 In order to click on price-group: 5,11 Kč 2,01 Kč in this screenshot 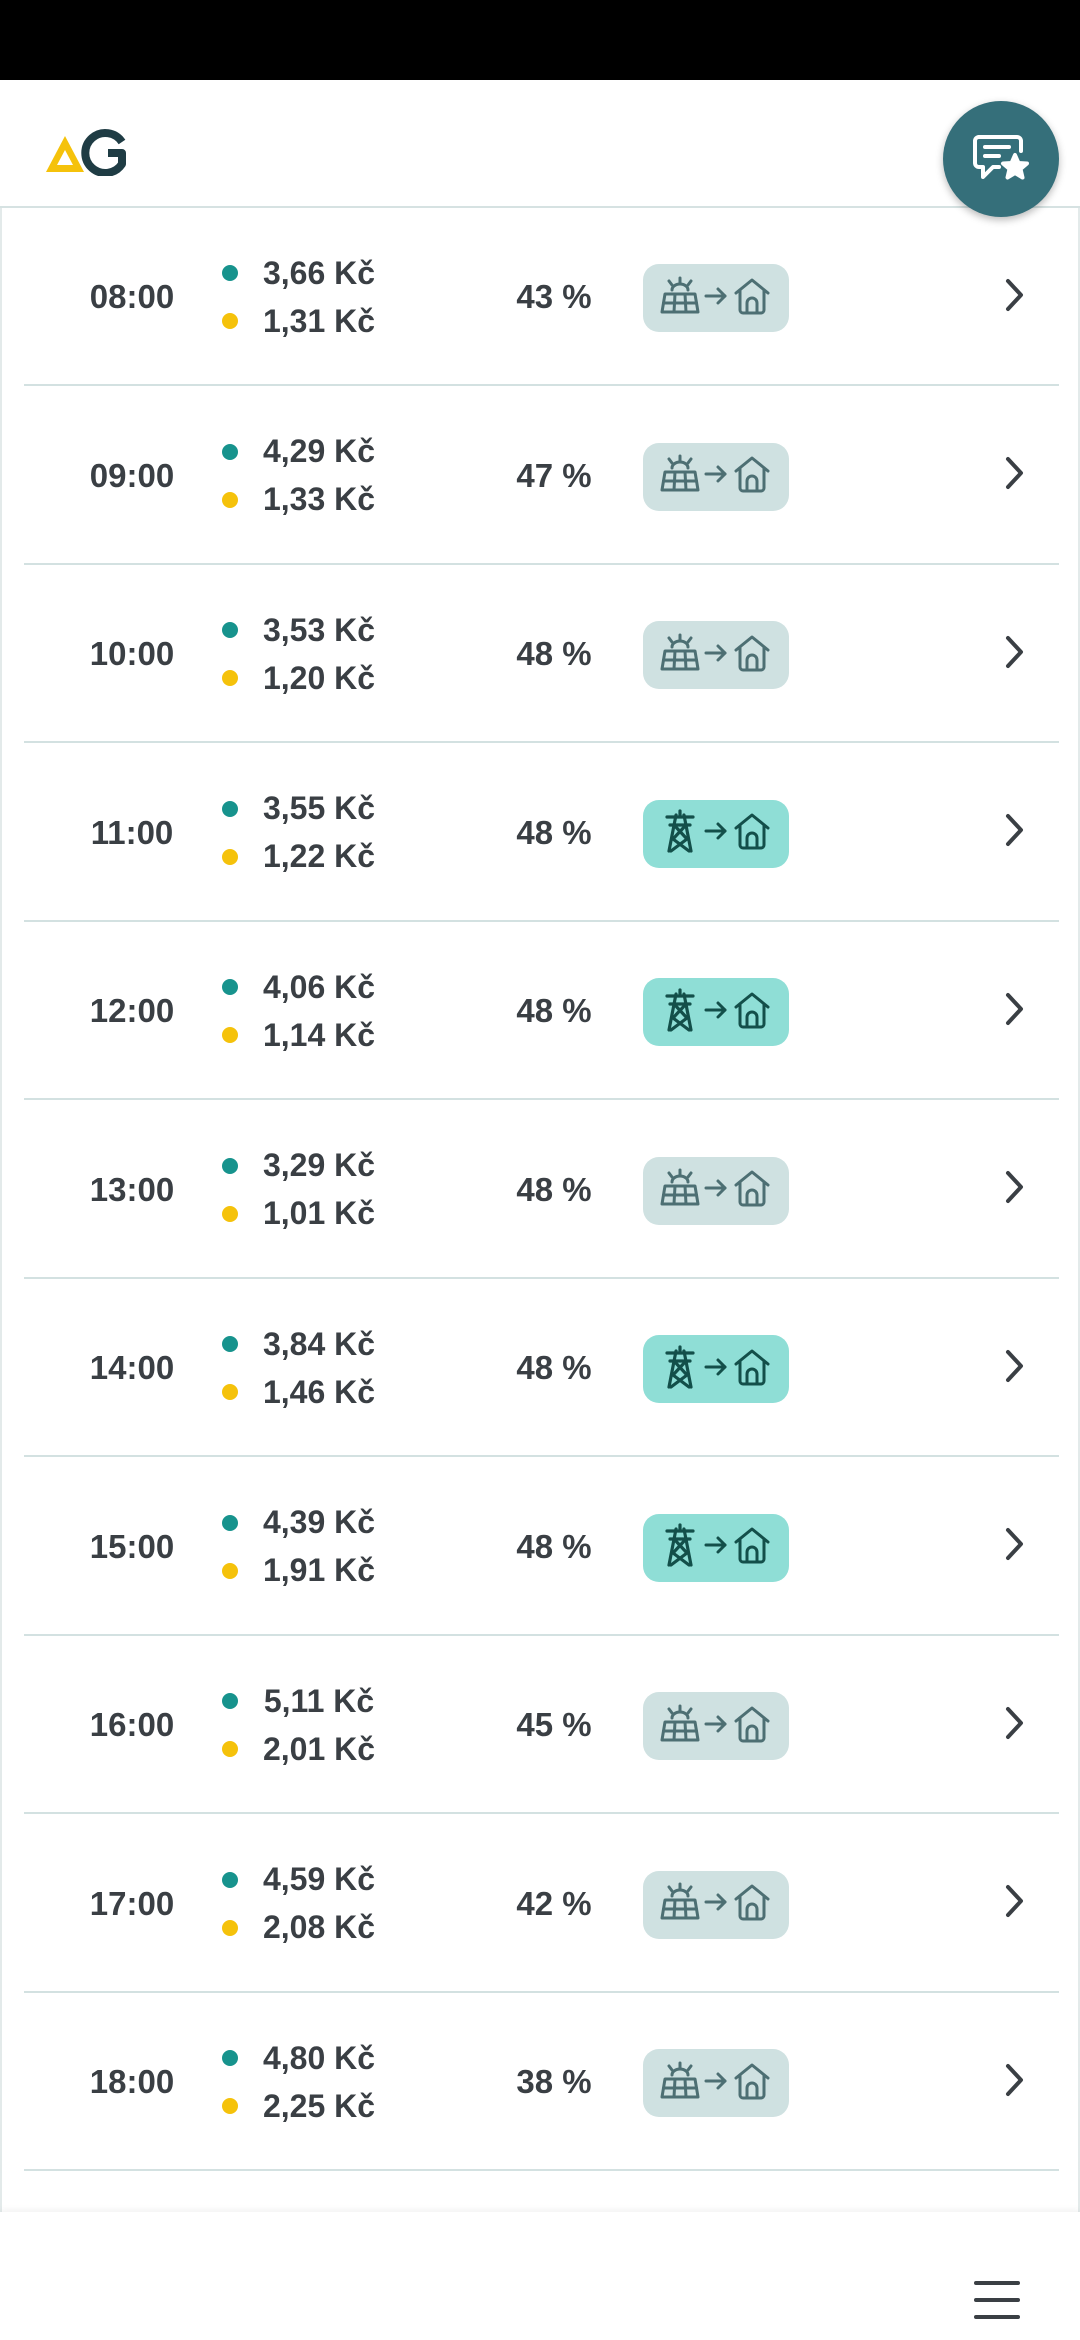, I will do `click(294, 1725)`.